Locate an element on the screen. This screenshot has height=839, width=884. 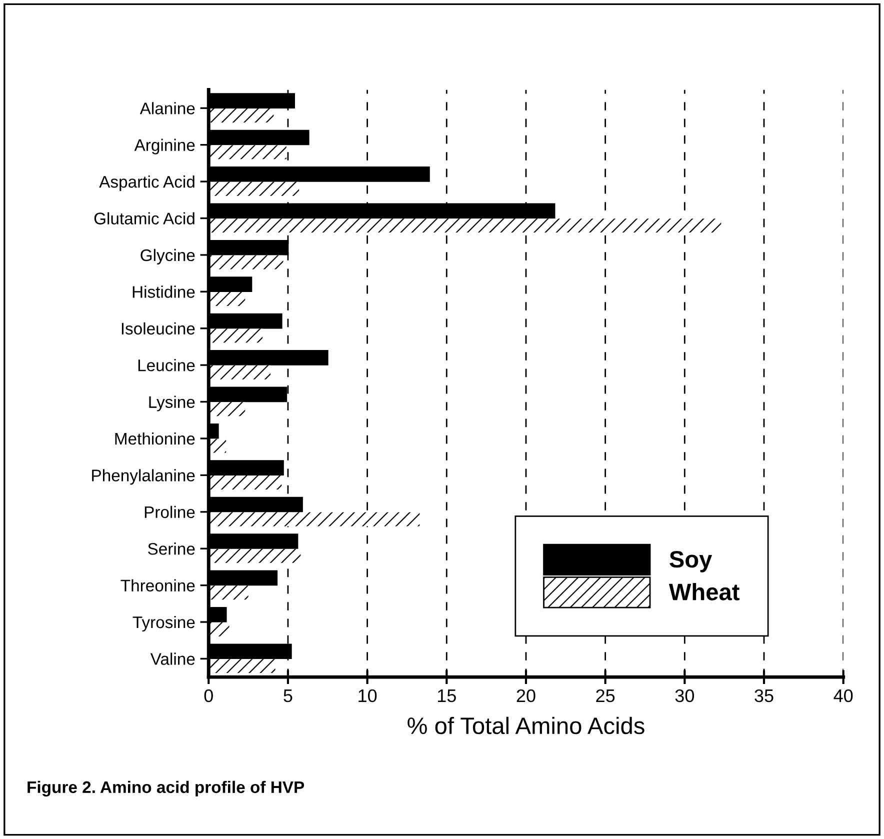
y-tick-label: Serine is located at coordinates (171, 548).